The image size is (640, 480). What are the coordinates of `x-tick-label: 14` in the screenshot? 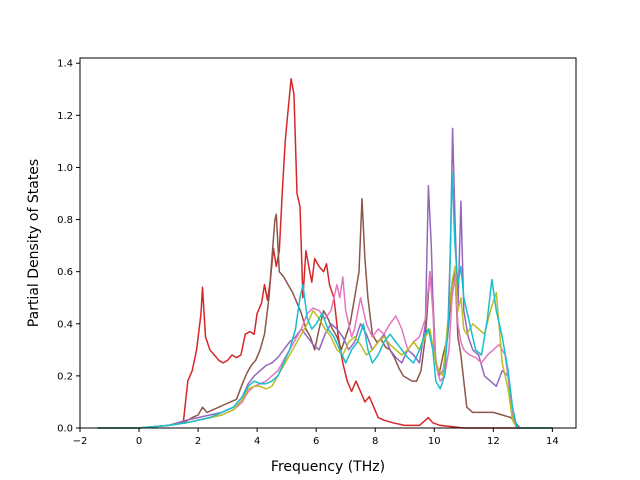 It's located at (552, 441).